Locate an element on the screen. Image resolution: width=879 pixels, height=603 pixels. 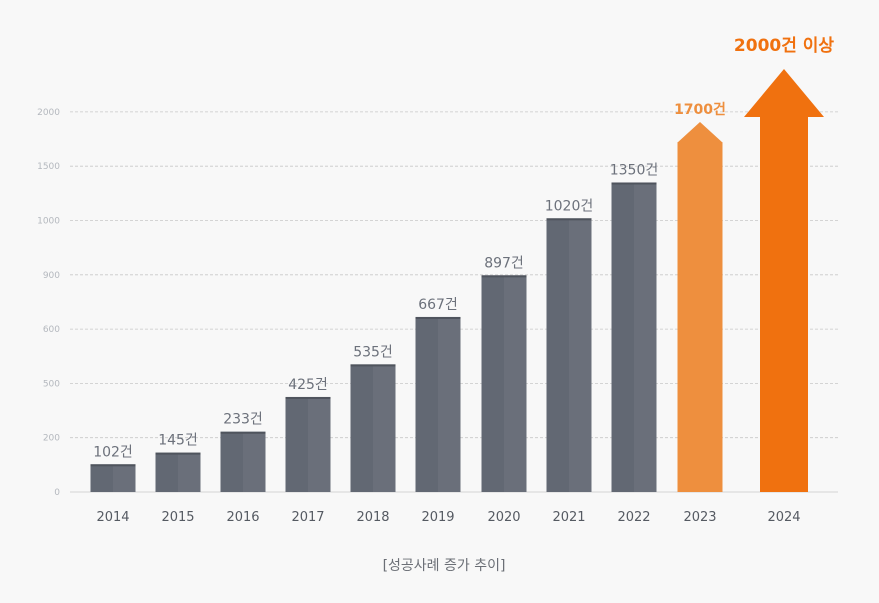
value-label-2016: 233건 is located at coordinates (243, 420).